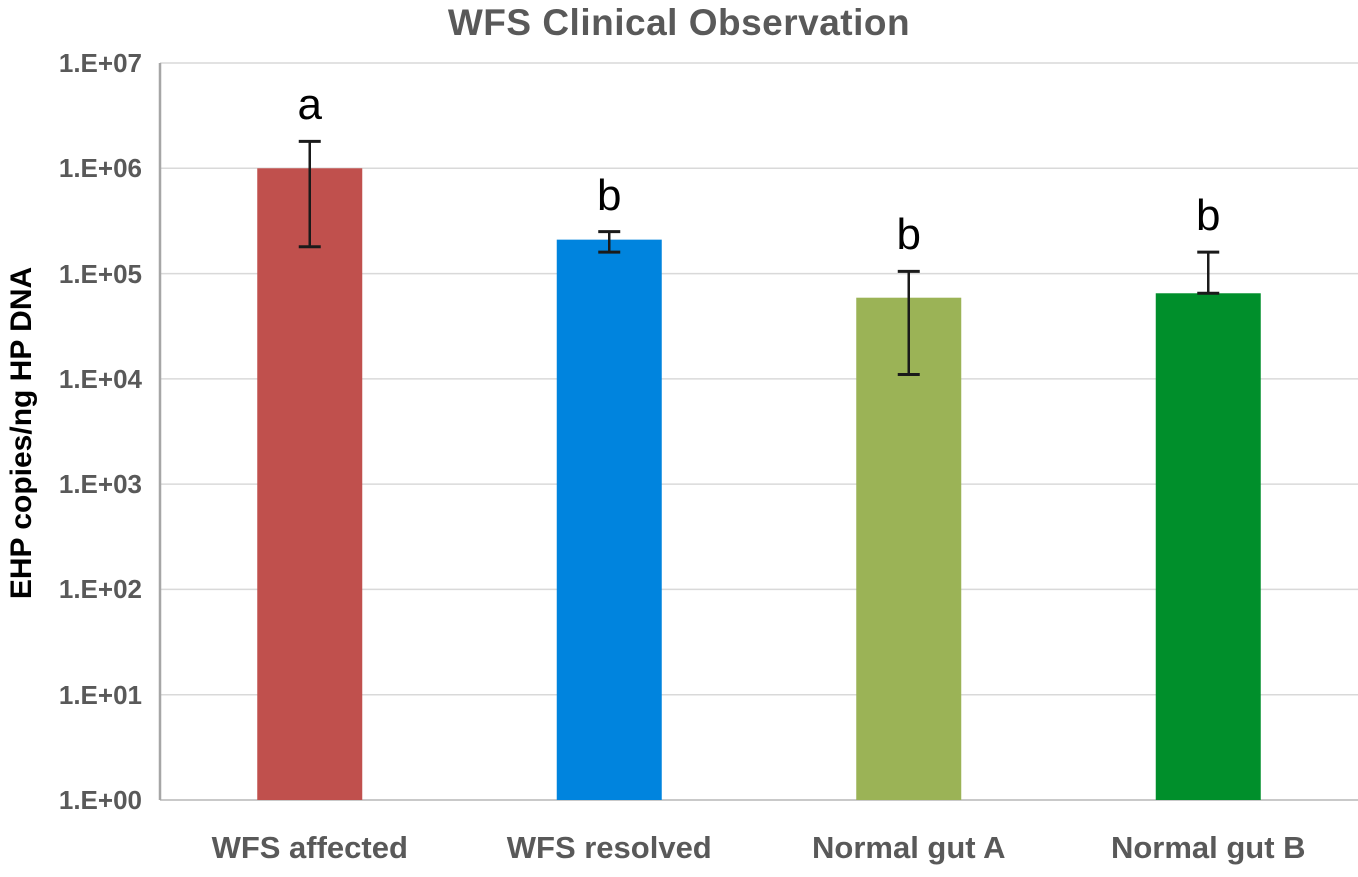 The width and height of the screenshot is (1358, 877). Describe the element at coordinates (100, 378) in the screenshot. I see `y-tick-label: 1.E+04` at that location.